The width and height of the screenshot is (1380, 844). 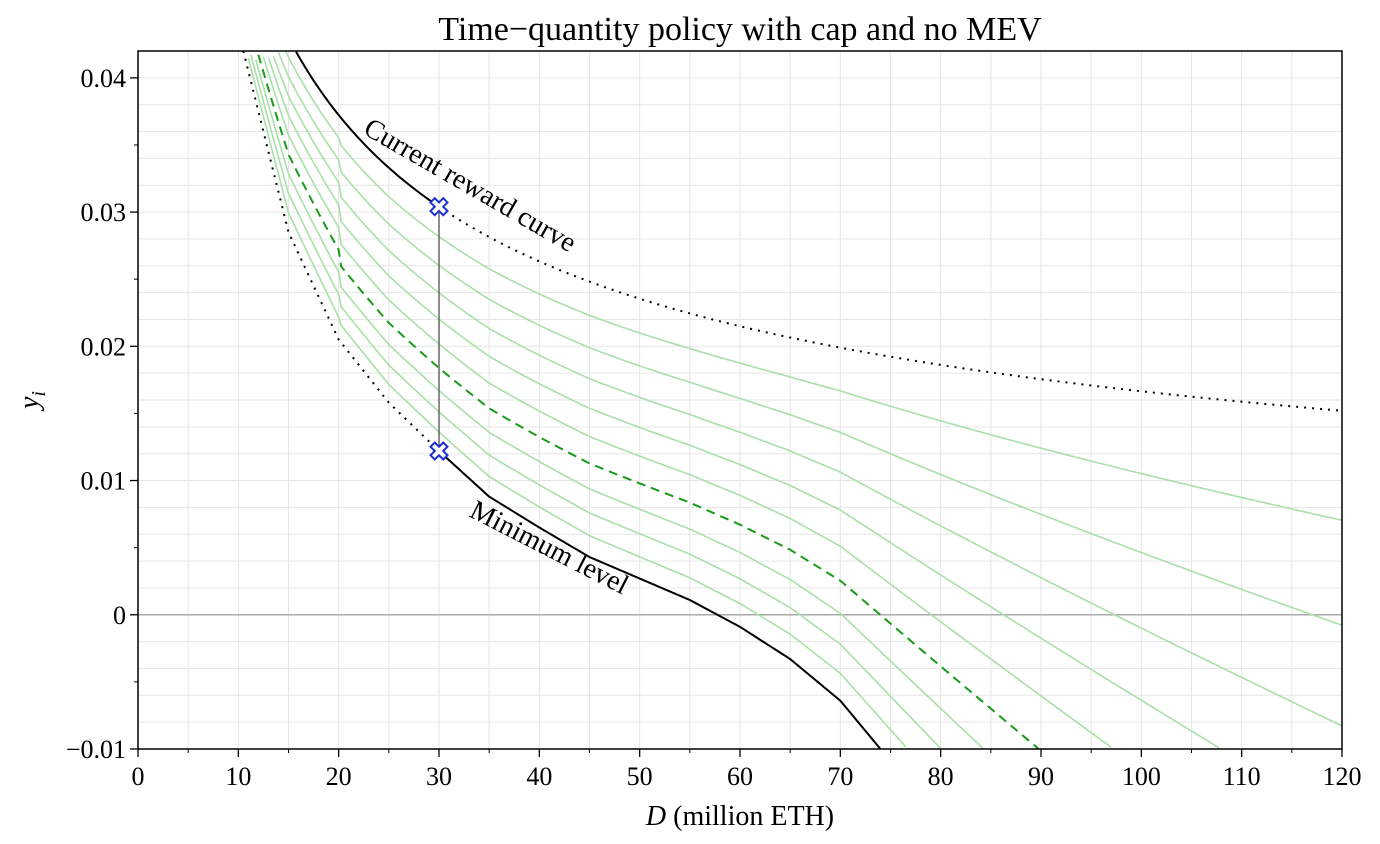 What do you see at coordinates (104, 212) in the screenshot?
I see `y-tick-label: 0.03` at bounding box center [104, 212].